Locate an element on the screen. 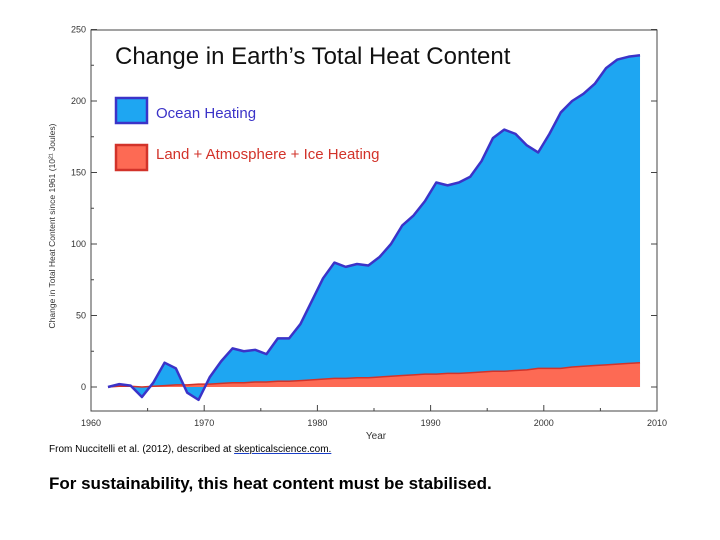 Image resolution: width=720 pixels, height=540 pixels. x-tick-label: 2010 is located at coordinates (657, 423).